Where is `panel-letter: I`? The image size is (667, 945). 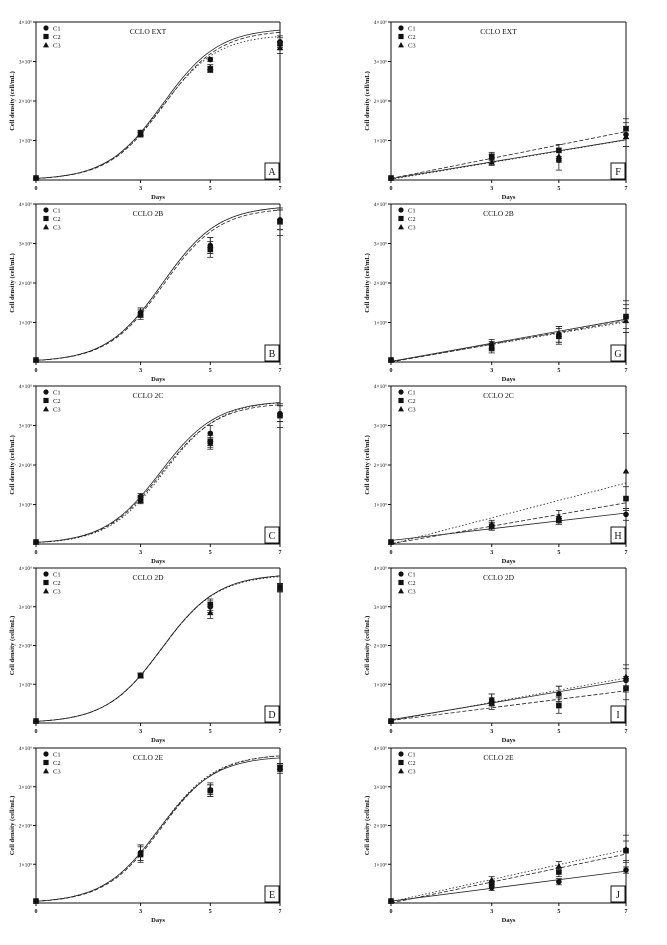
panel-letter: I is located at coordinates (617, 715).